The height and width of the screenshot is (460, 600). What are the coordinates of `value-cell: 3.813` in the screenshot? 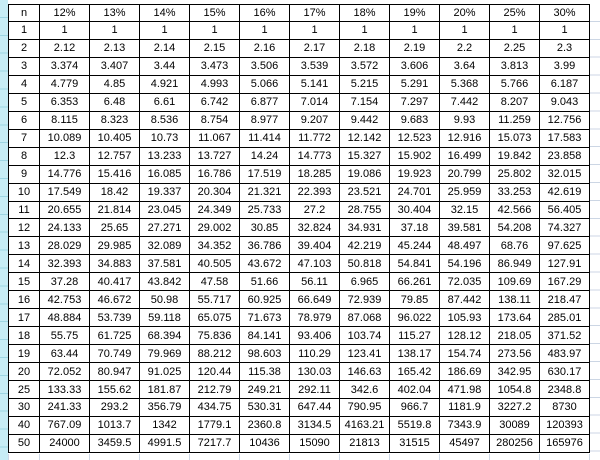 It's located at (514, 66).